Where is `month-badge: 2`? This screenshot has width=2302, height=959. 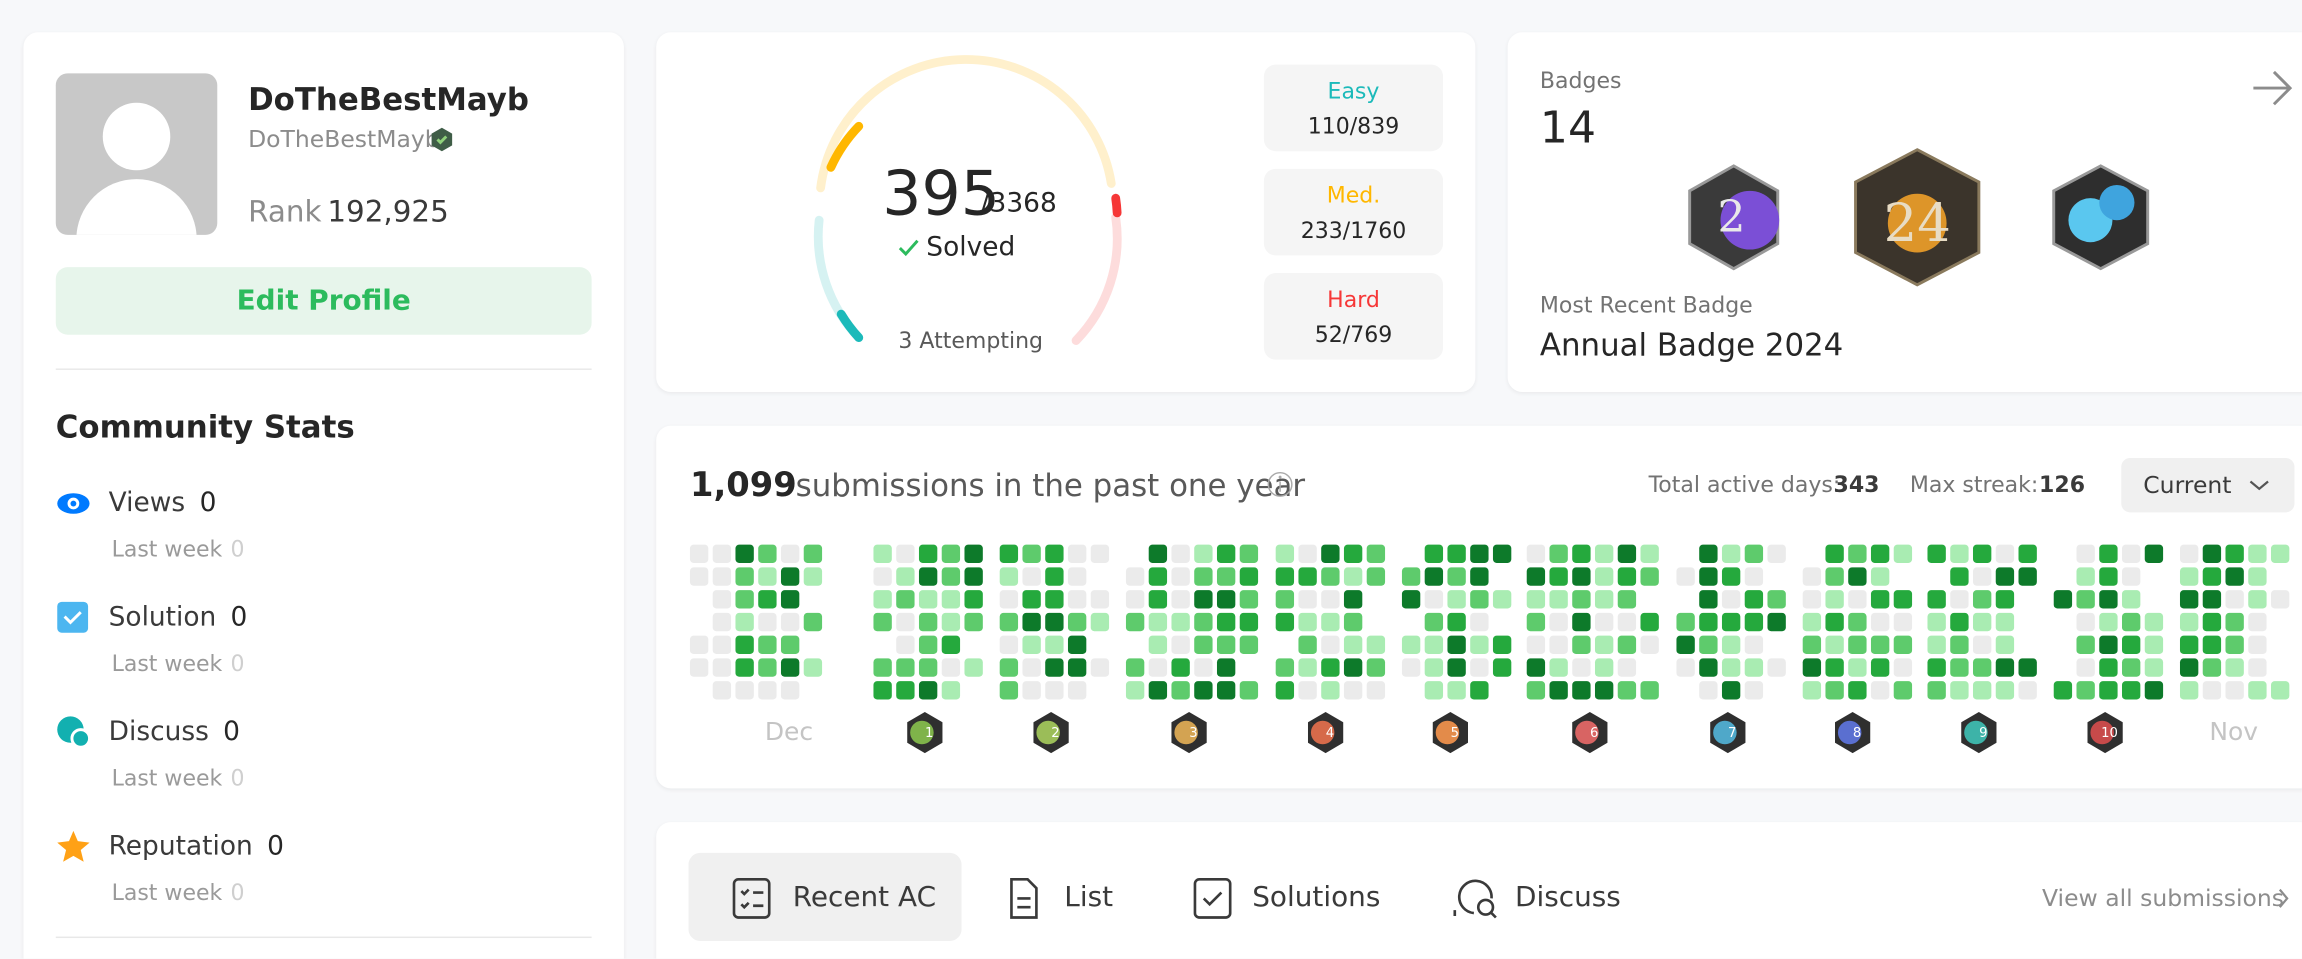
month-badge: 2 is located at coordinates (1051, 732).